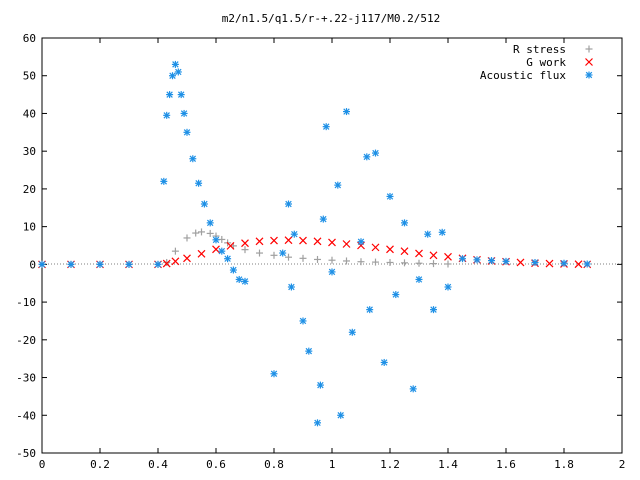 The image size is (640, 480). I want to click on y-tick-label: -50, so click(26, 453).